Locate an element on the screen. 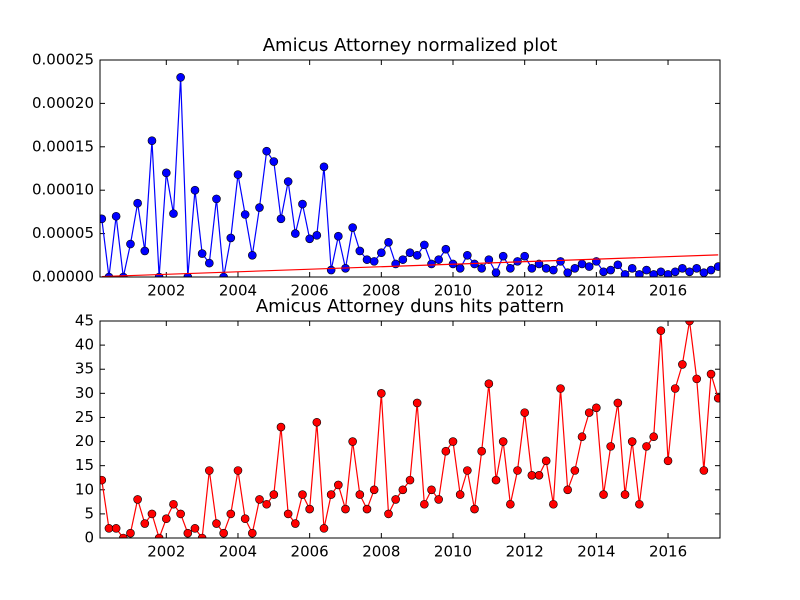 This screenshot has width=800, height=600. chart-title: Amicus Attorney duns hits pattern is located at coordinates (410, 306).